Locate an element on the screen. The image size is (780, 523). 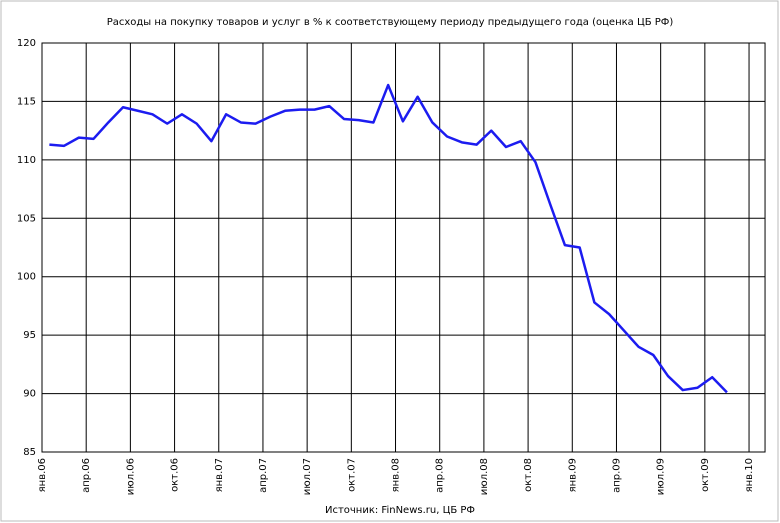
y-tick-label: 110 is located at coordinates (26, 160).